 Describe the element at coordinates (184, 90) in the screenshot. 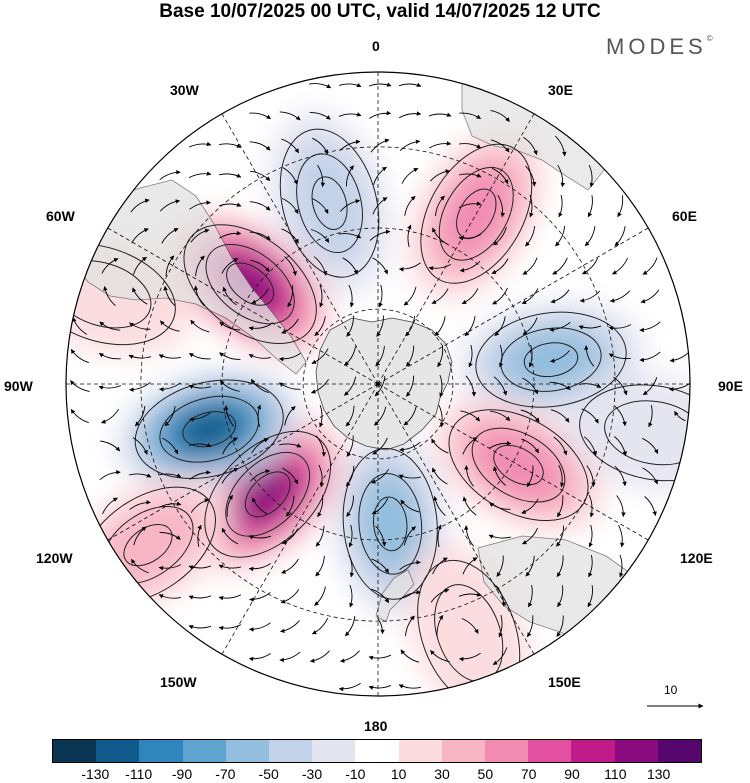

I see `lon-label-30w: 30W` at that location.